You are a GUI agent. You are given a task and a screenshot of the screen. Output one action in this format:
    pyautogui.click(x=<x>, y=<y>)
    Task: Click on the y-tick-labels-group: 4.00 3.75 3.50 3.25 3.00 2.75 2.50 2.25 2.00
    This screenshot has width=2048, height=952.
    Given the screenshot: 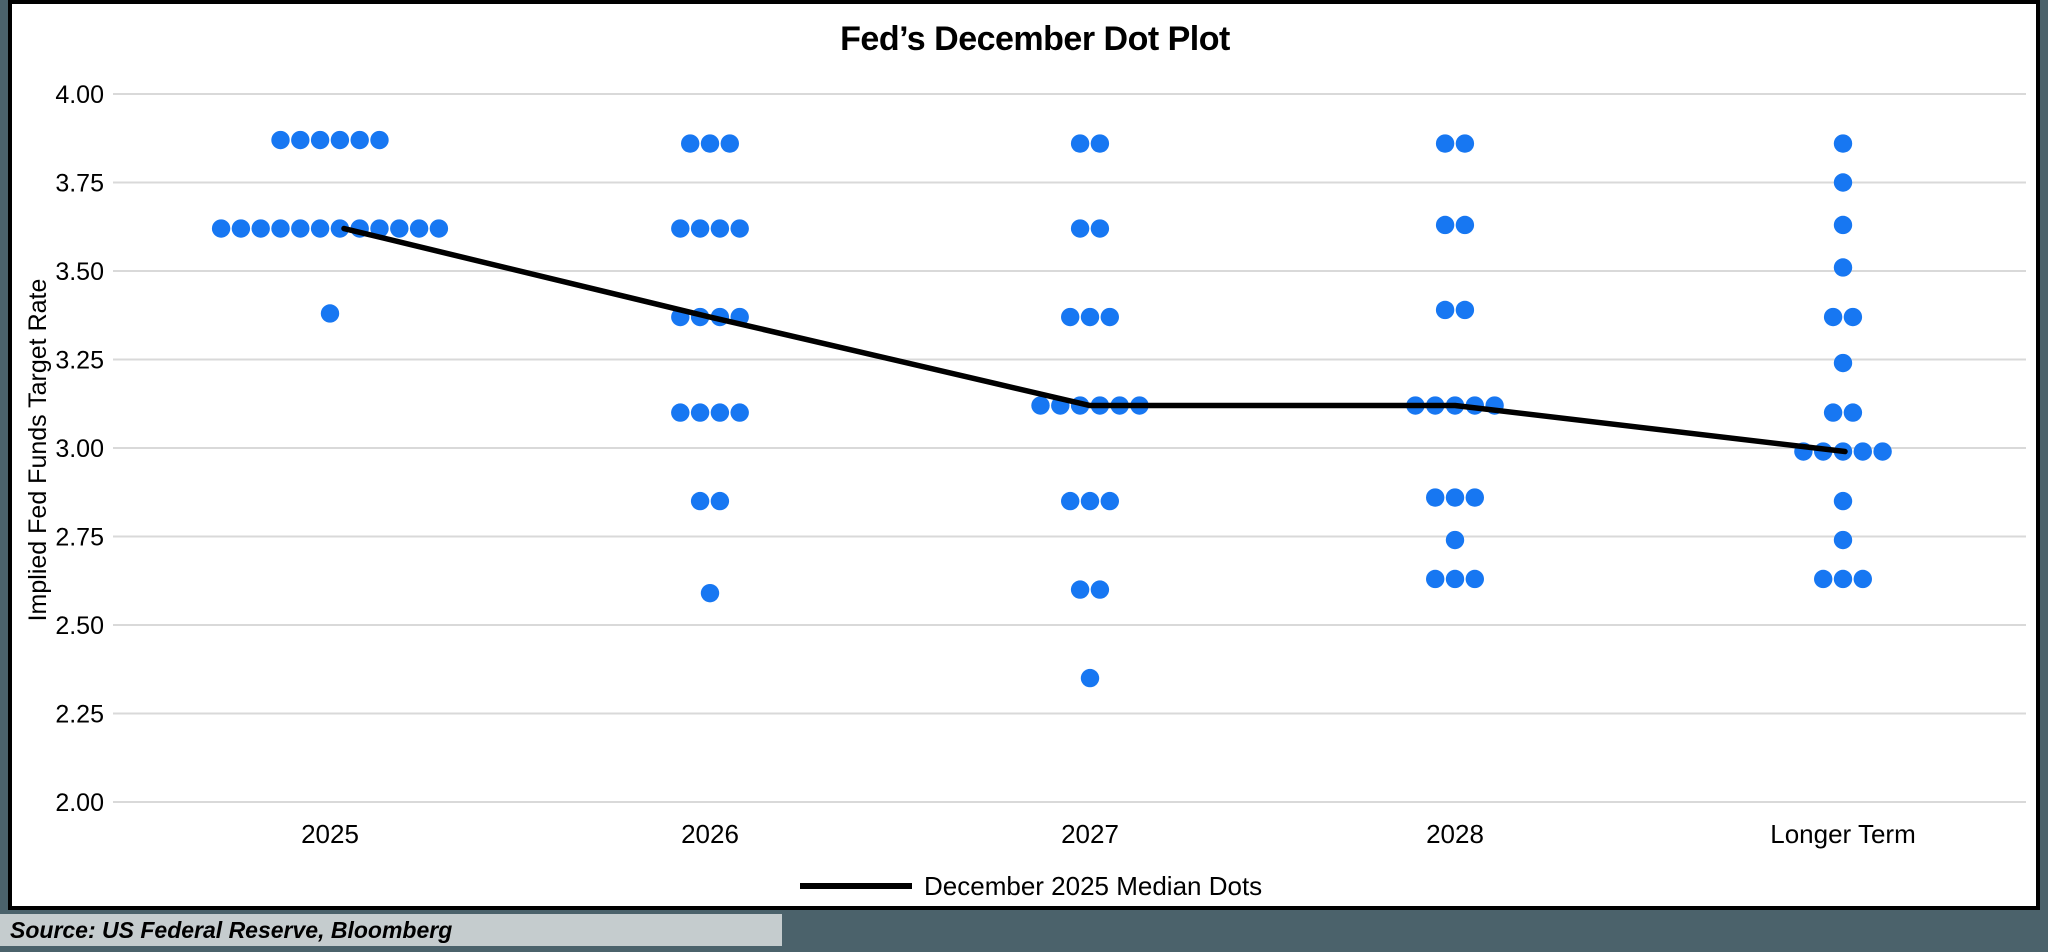 What is the action you would take?
    pyautogui.click(x=79, y=449)
    